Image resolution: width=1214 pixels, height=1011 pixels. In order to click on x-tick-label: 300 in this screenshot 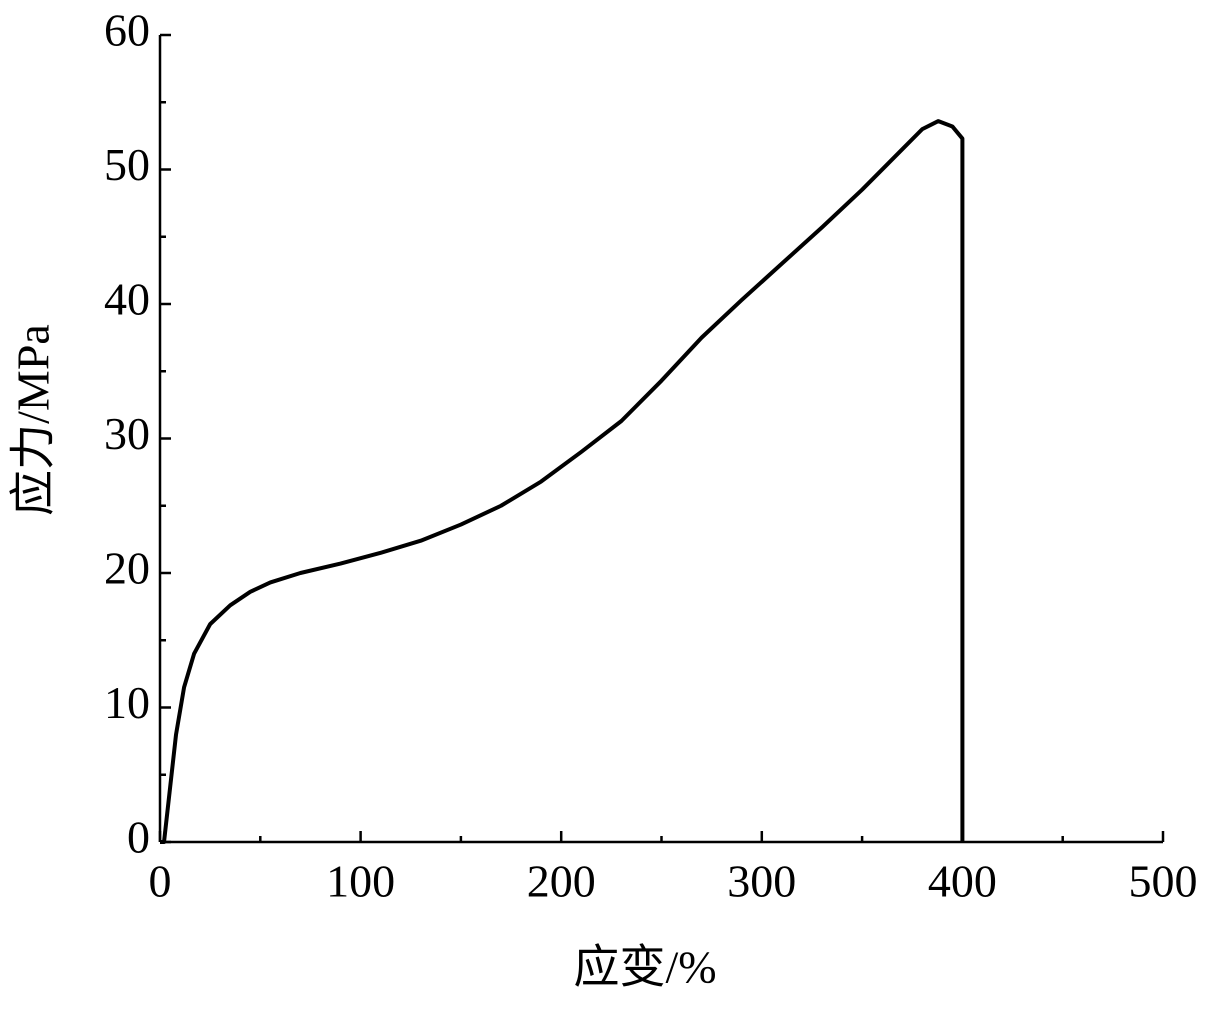, I will do `click(761, 881)`.